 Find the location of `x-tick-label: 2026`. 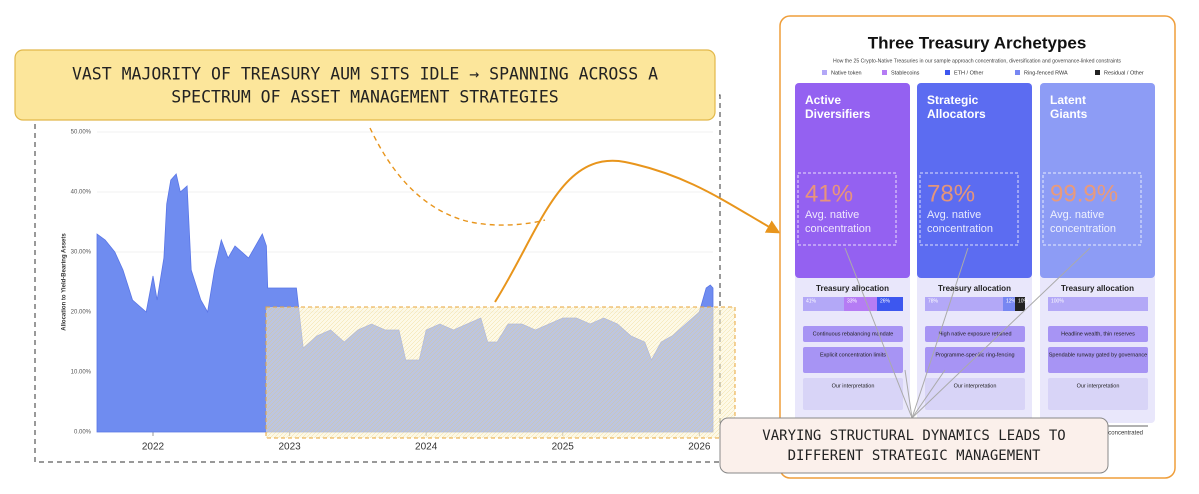

x-tick-label: 2026 is located at coordinates (699, 447).